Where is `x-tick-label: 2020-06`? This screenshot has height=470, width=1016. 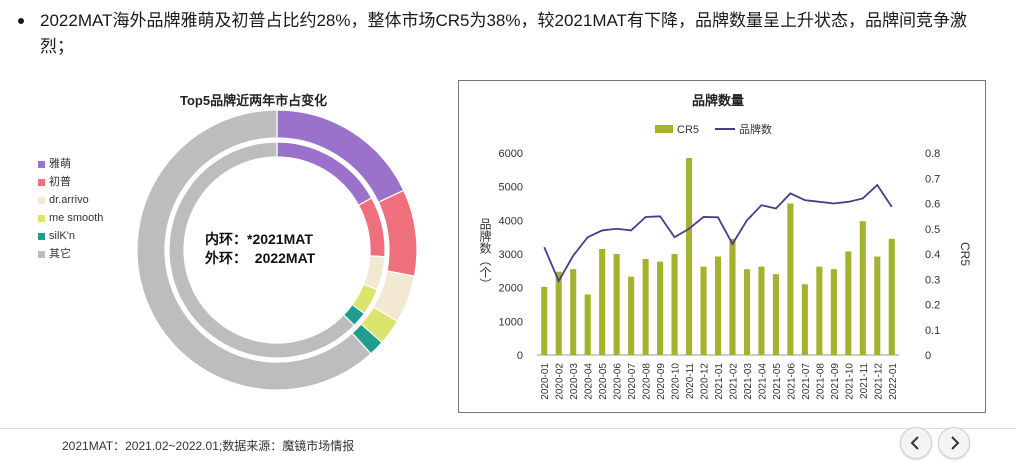
x-tick-label: 2020-06 is located at coordinates (618, 381).